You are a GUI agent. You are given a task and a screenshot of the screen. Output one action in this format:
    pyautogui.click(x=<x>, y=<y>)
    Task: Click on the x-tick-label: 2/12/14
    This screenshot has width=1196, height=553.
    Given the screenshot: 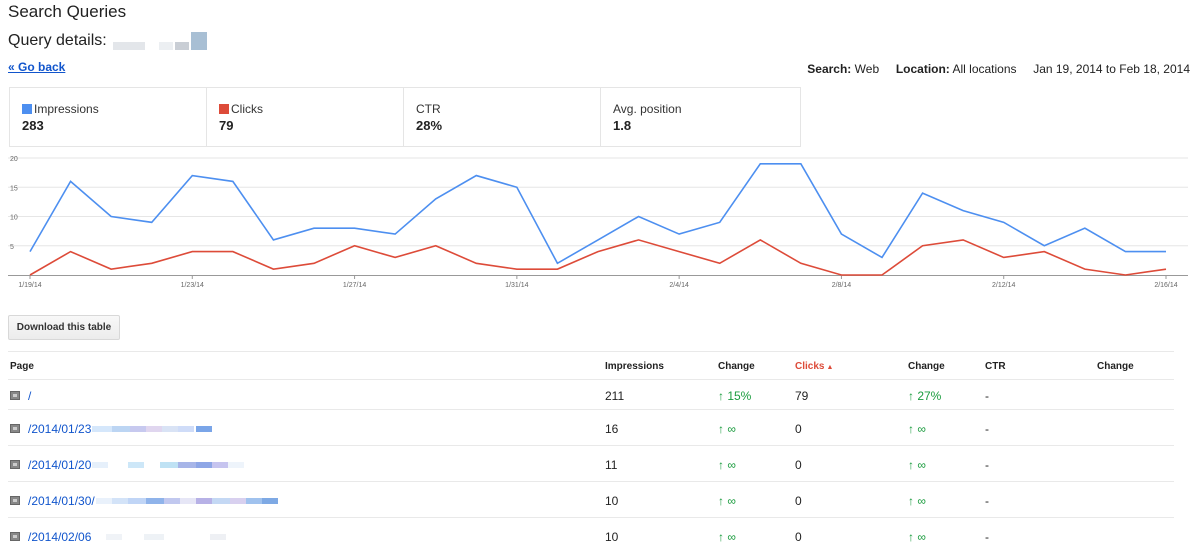 What is the action you would take?
    pyautogui.click(x=1003, y=285)
    